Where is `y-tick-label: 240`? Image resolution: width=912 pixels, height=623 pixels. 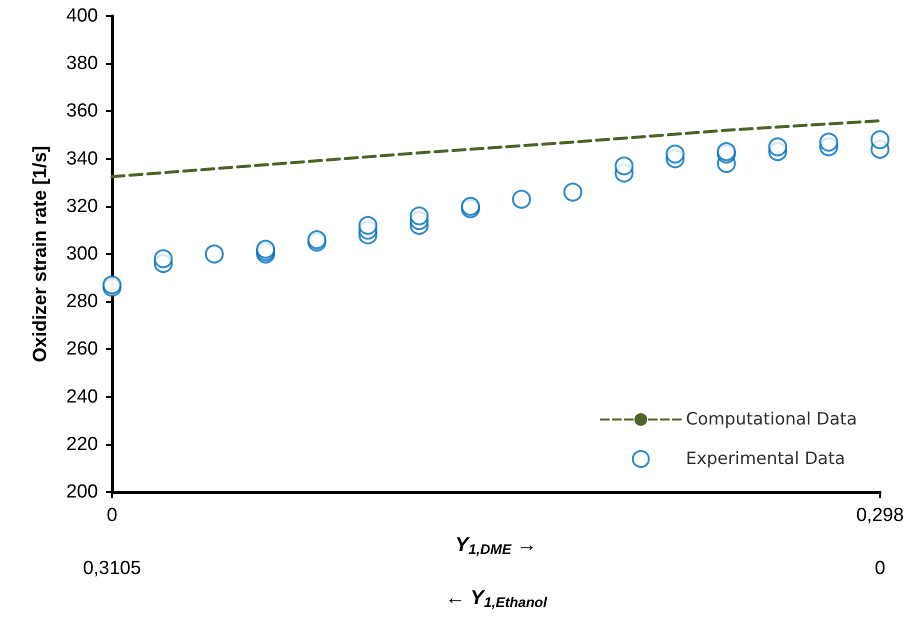 y-tick-label: 240 is located at coordinates (82, 397).